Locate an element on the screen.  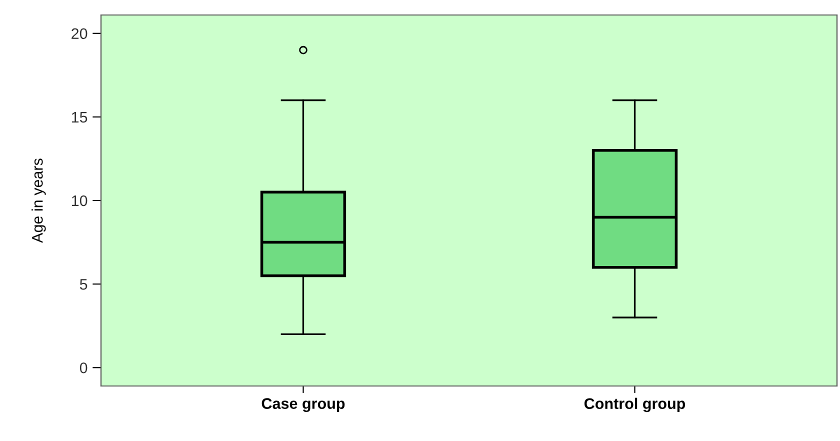
y-tick-label: 0 is located at coordinates (84, 368).